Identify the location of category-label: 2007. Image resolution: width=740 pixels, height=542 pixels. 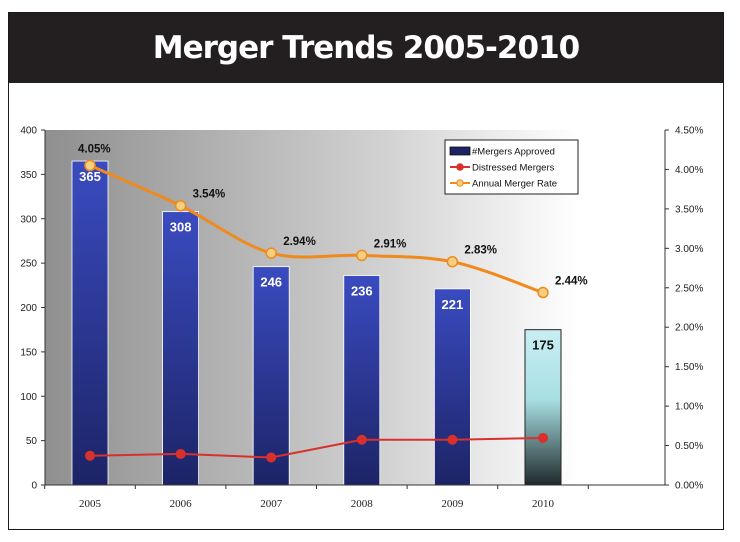
(271, 504).